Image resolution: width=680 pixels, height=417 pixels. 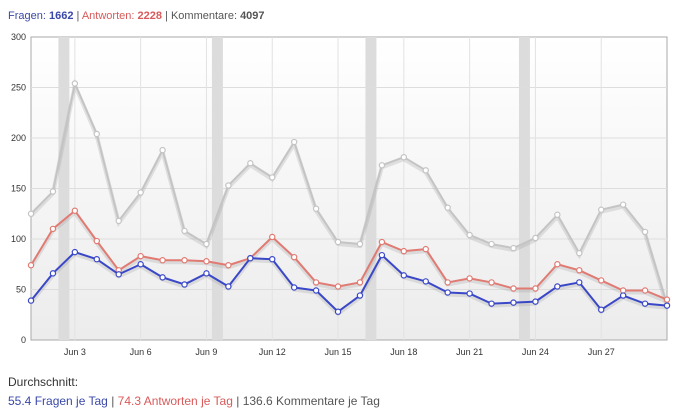 I want to click on questions-label: Fragen:, so click(x=27, y=16).